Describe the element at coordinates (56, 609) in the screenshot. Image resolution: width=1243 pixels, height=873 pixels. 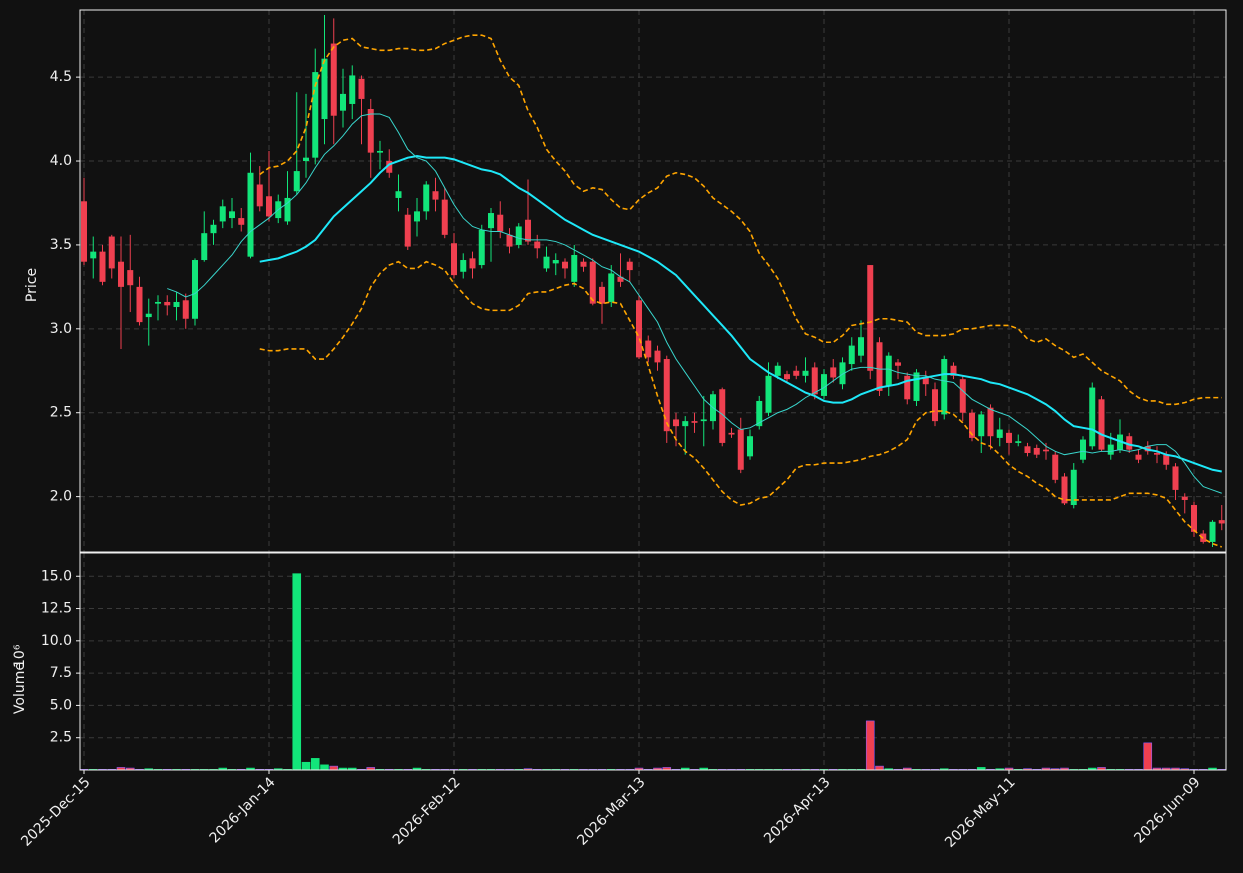
I see `y-tick-label: 12.5` at that location.